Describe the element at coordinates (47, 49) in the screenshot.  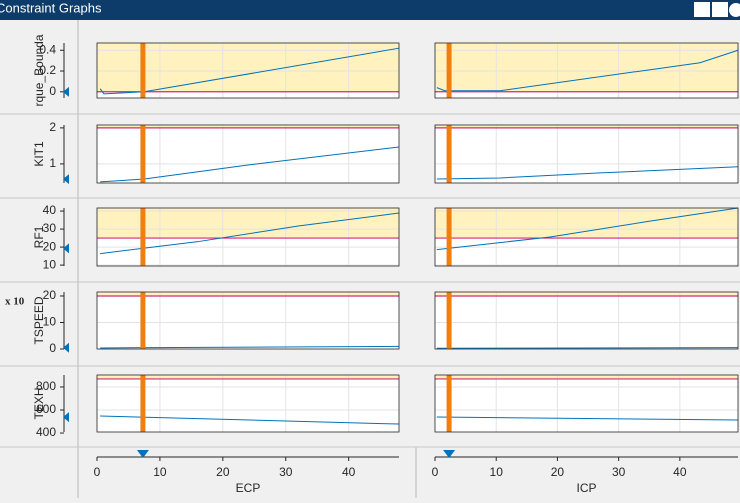
I see `y-tick-label: 0.4` at that location.